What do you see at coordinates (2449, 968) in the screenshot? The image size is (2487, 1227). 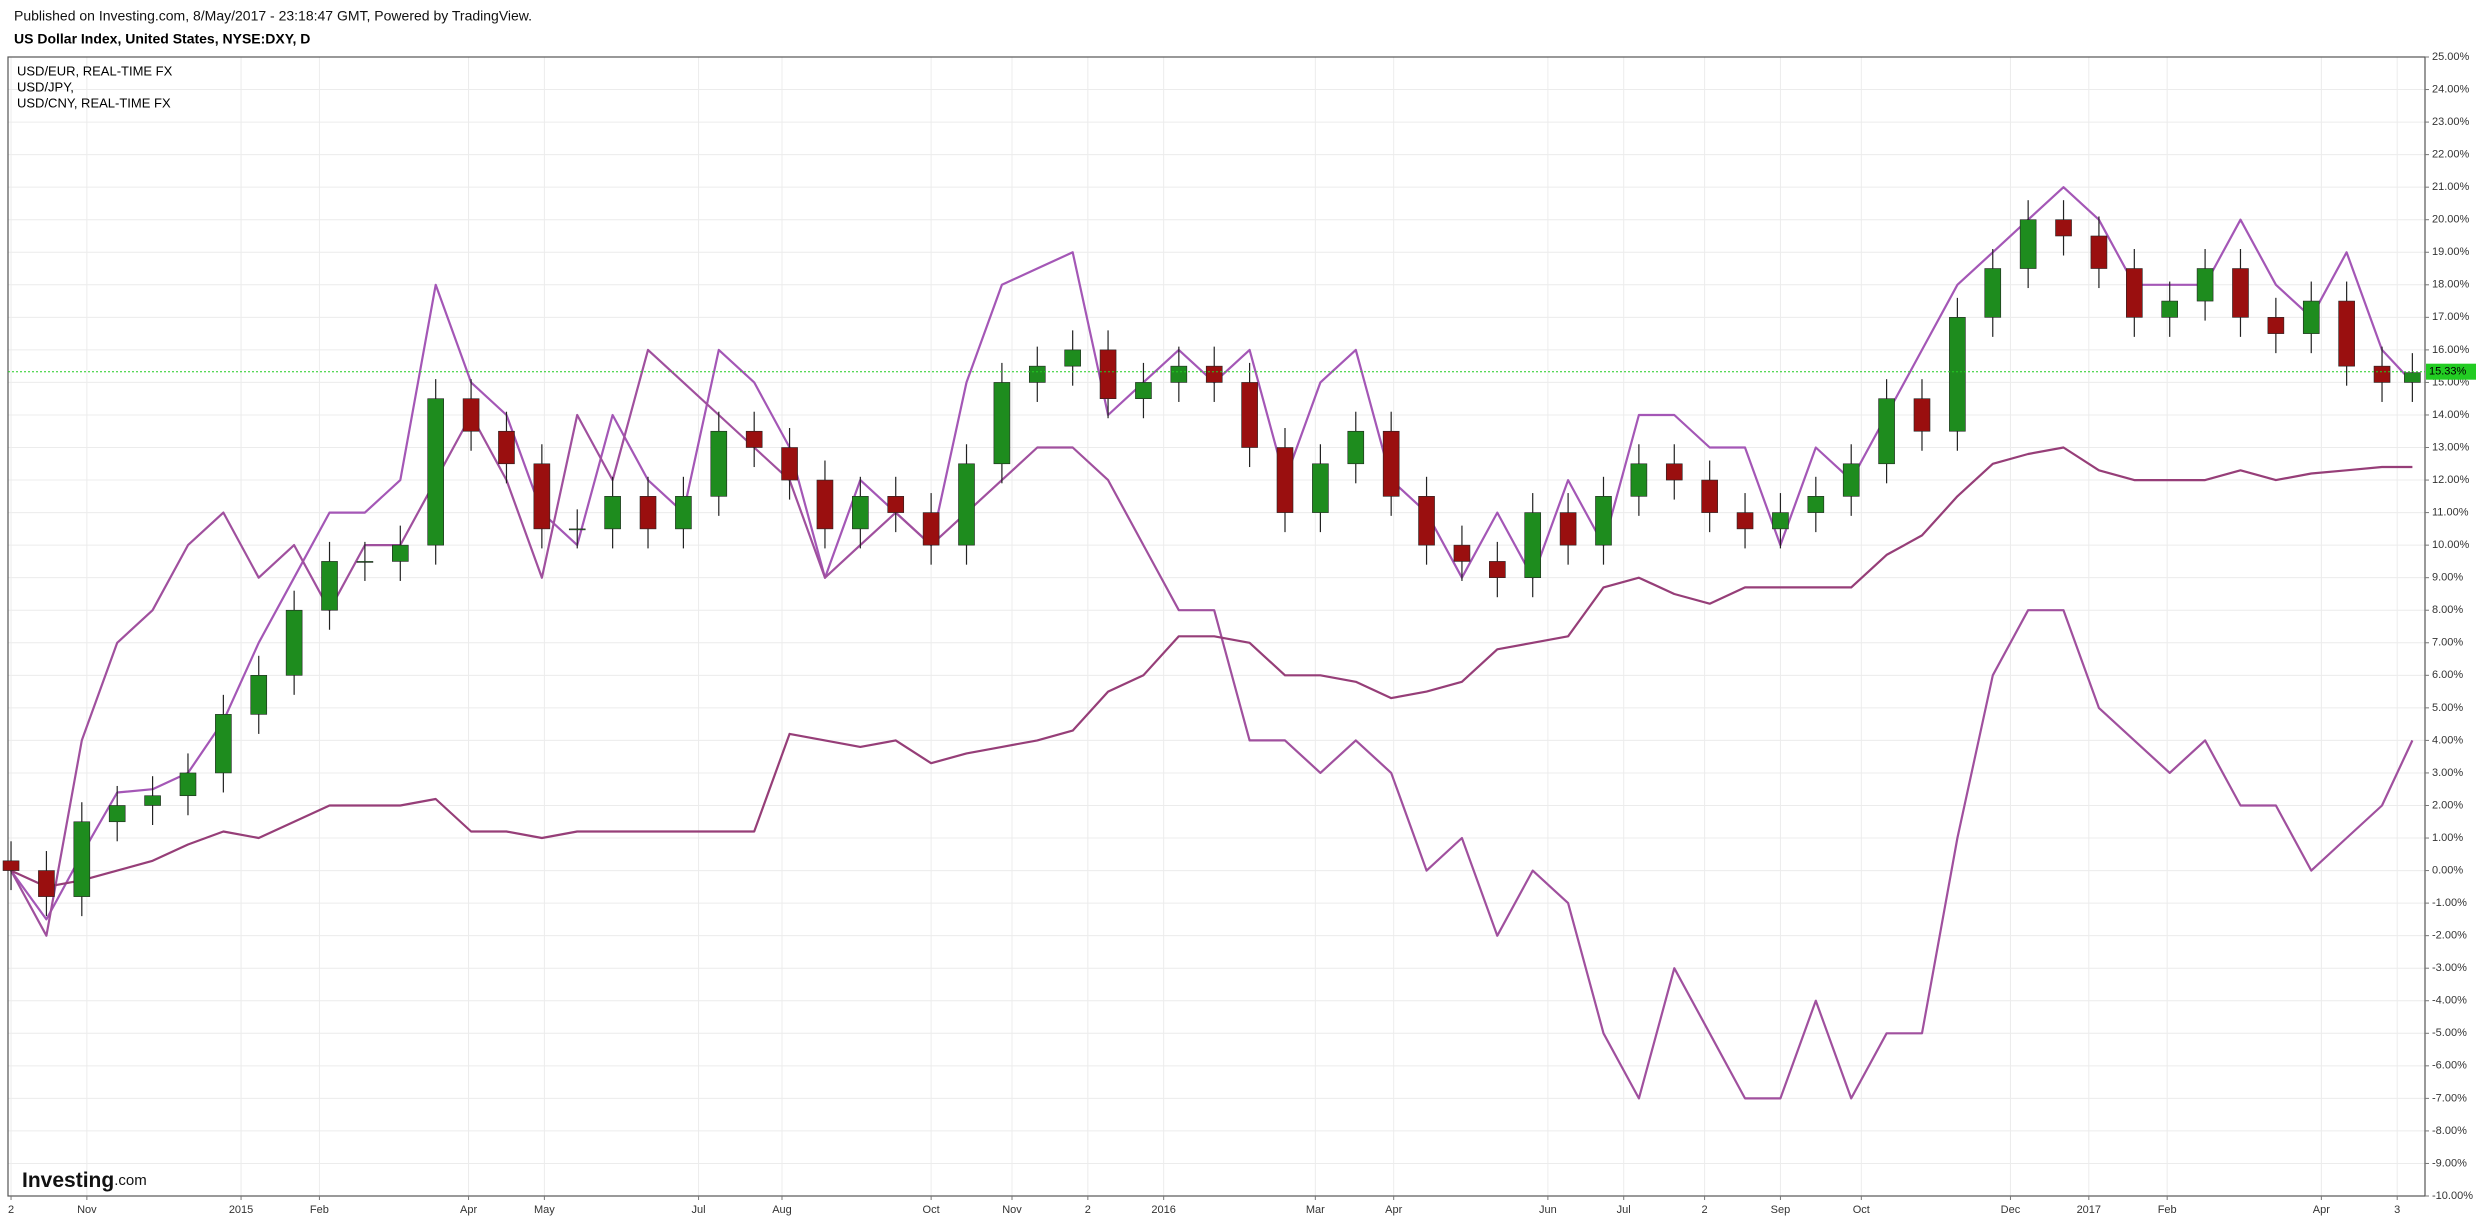 I see `y-tick-label: -3.00%` at bounding box center [2449, 968].